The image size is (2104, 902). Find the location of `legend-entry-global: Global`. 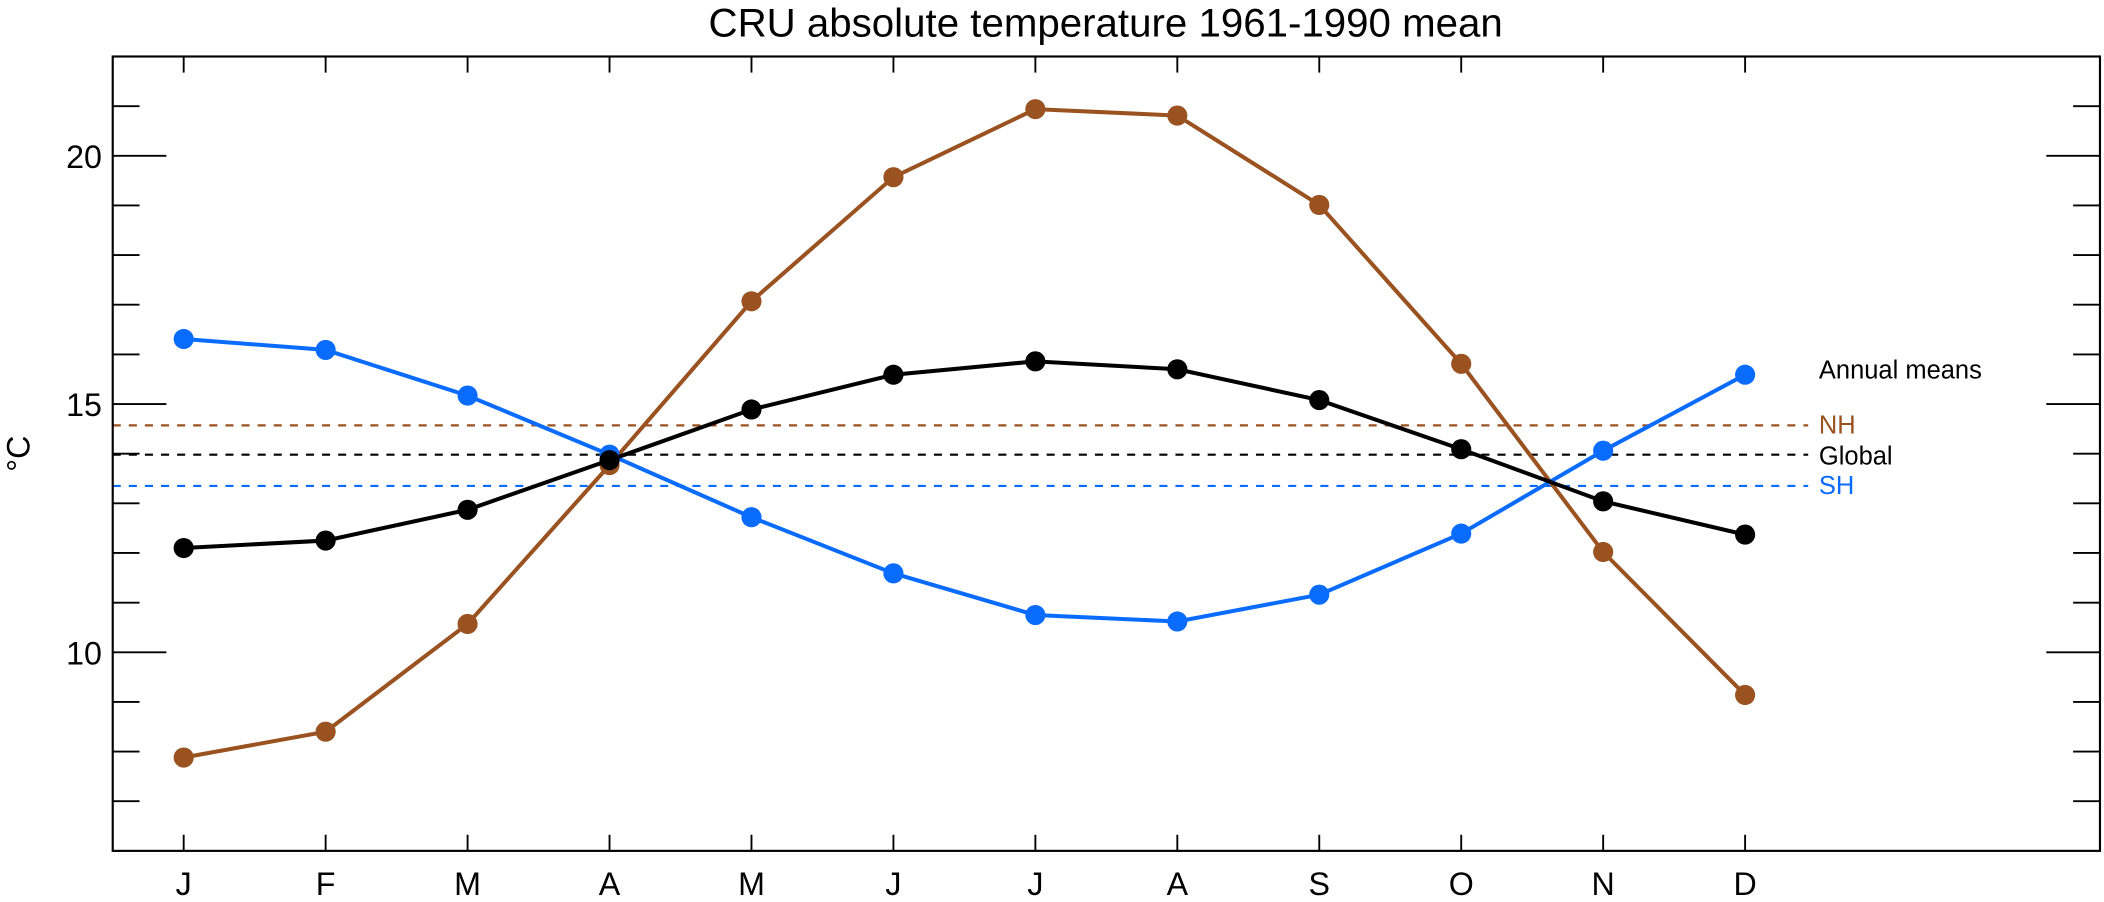

legend-entry-global: Global is located at coordinates (1856, 456).